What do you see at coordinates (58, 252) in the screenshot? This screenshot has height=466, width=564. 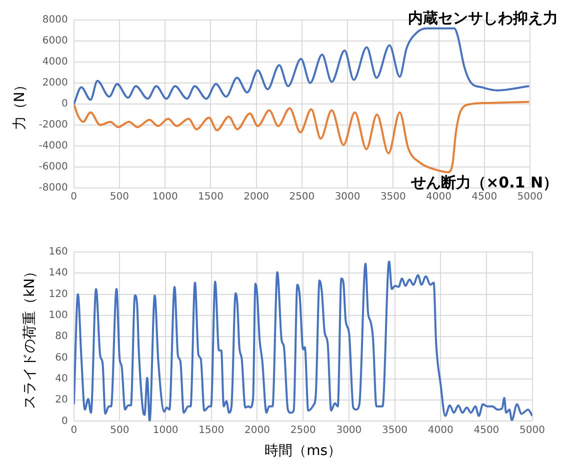 I see `y-tick-label: 160` at bounding box center [58, 252].